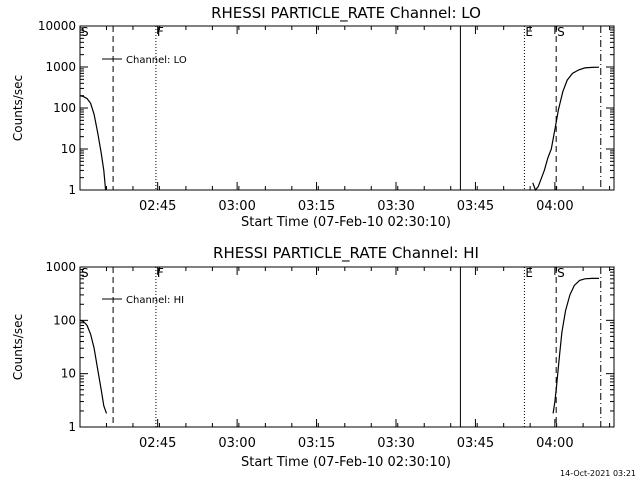 This screenshot has width=640, height=480. What do you see at coordinates (155, 300) in the screenshot?
I see `legend-label: Channel: HI` at bounding box center [155, 300].